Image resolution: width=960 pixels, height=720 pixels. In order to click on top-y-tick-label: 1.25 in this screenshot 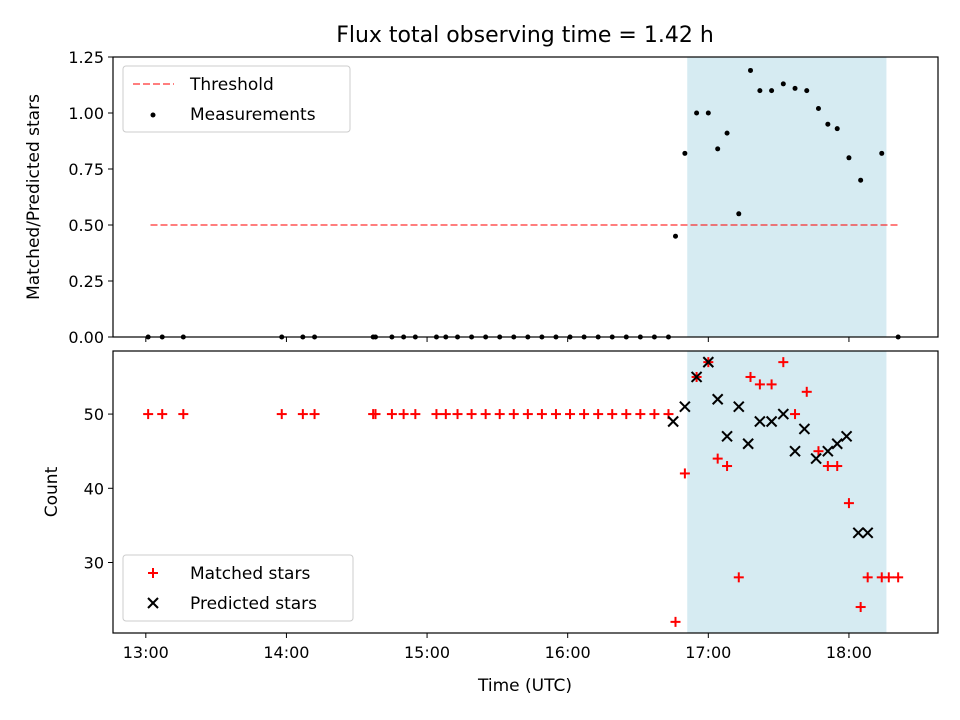, I will do `click(86, 57)`.